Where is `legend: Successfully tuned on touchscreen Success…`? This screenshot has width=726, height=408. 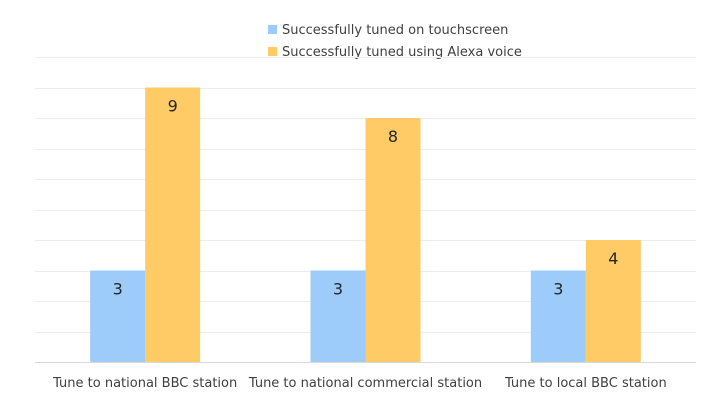
legend: Successfully tuned on touchscreen Success… is located at coordinates (395, 41).